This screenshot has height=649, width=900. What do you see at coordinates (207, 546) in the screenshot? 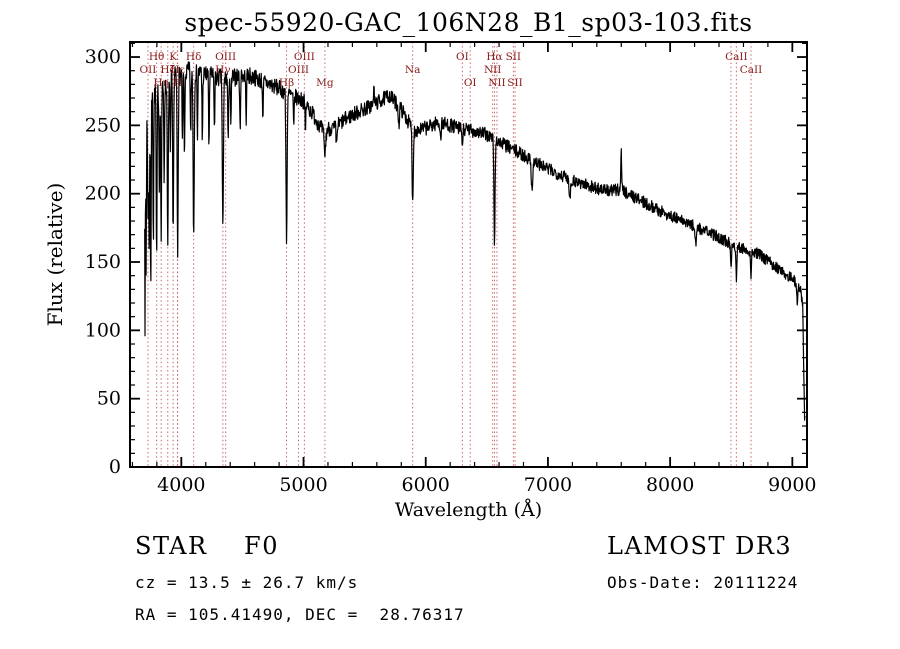
I see `object-class-label: STAR F0` at bounding box center [207, 546].